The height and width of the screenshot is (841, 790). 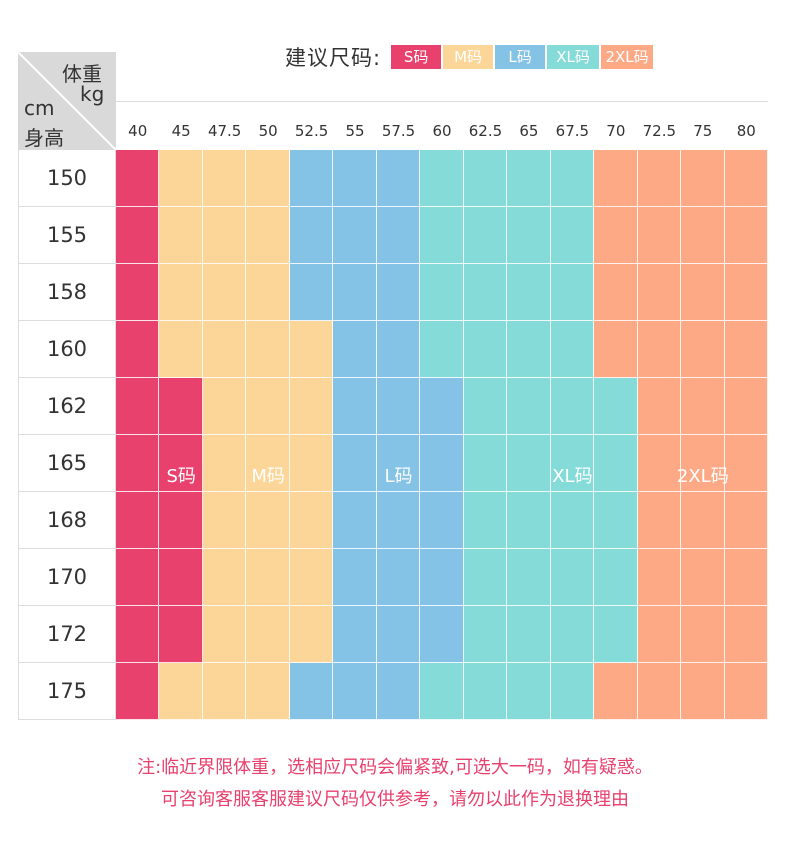 I want to click on size-legend: 建议尺码: S码 M码 L码 XL码 2XL码, so click(x=470, y=57).